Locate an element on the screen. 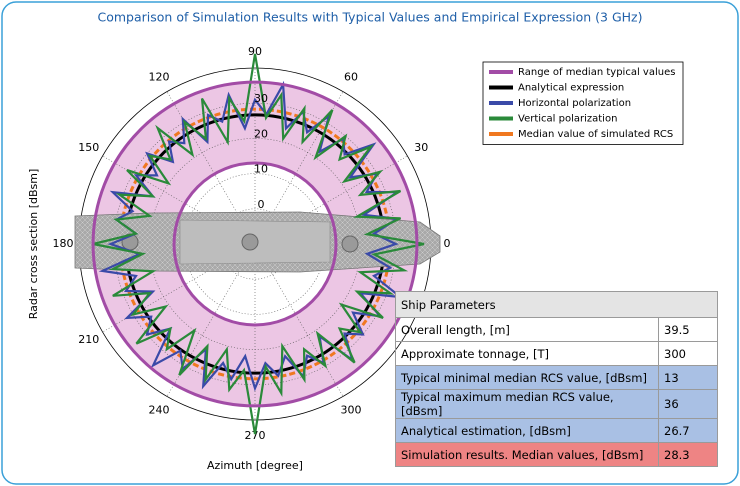 Image resolution: width=740 pixels, height=486 pixels. table-label: Overall length, [m] is located at coordinates (527, 329).